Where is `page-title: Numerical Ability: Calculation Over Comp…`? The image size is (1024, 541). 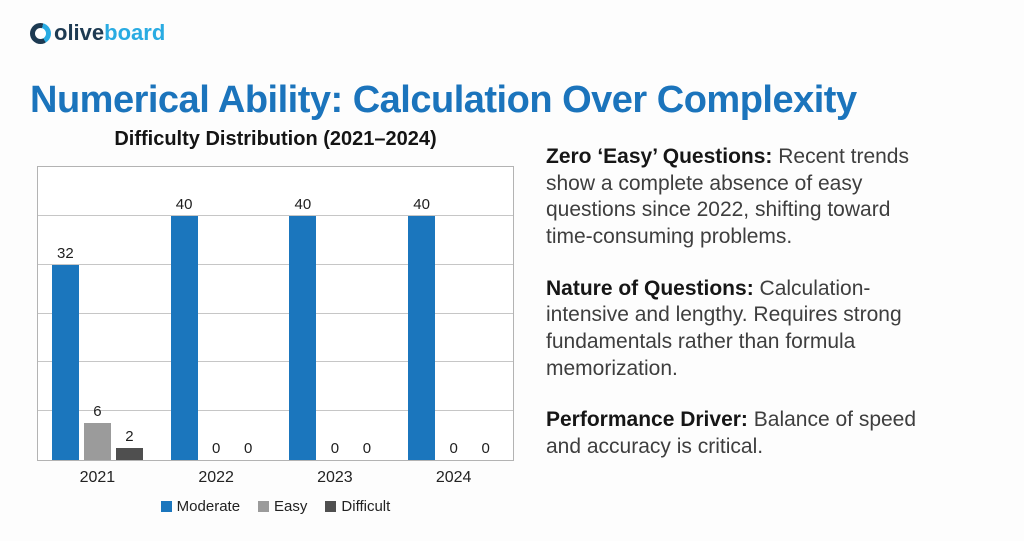
page-title: Numerical Ability: Calculation Over Comp… is located at coordinates (443, 100).